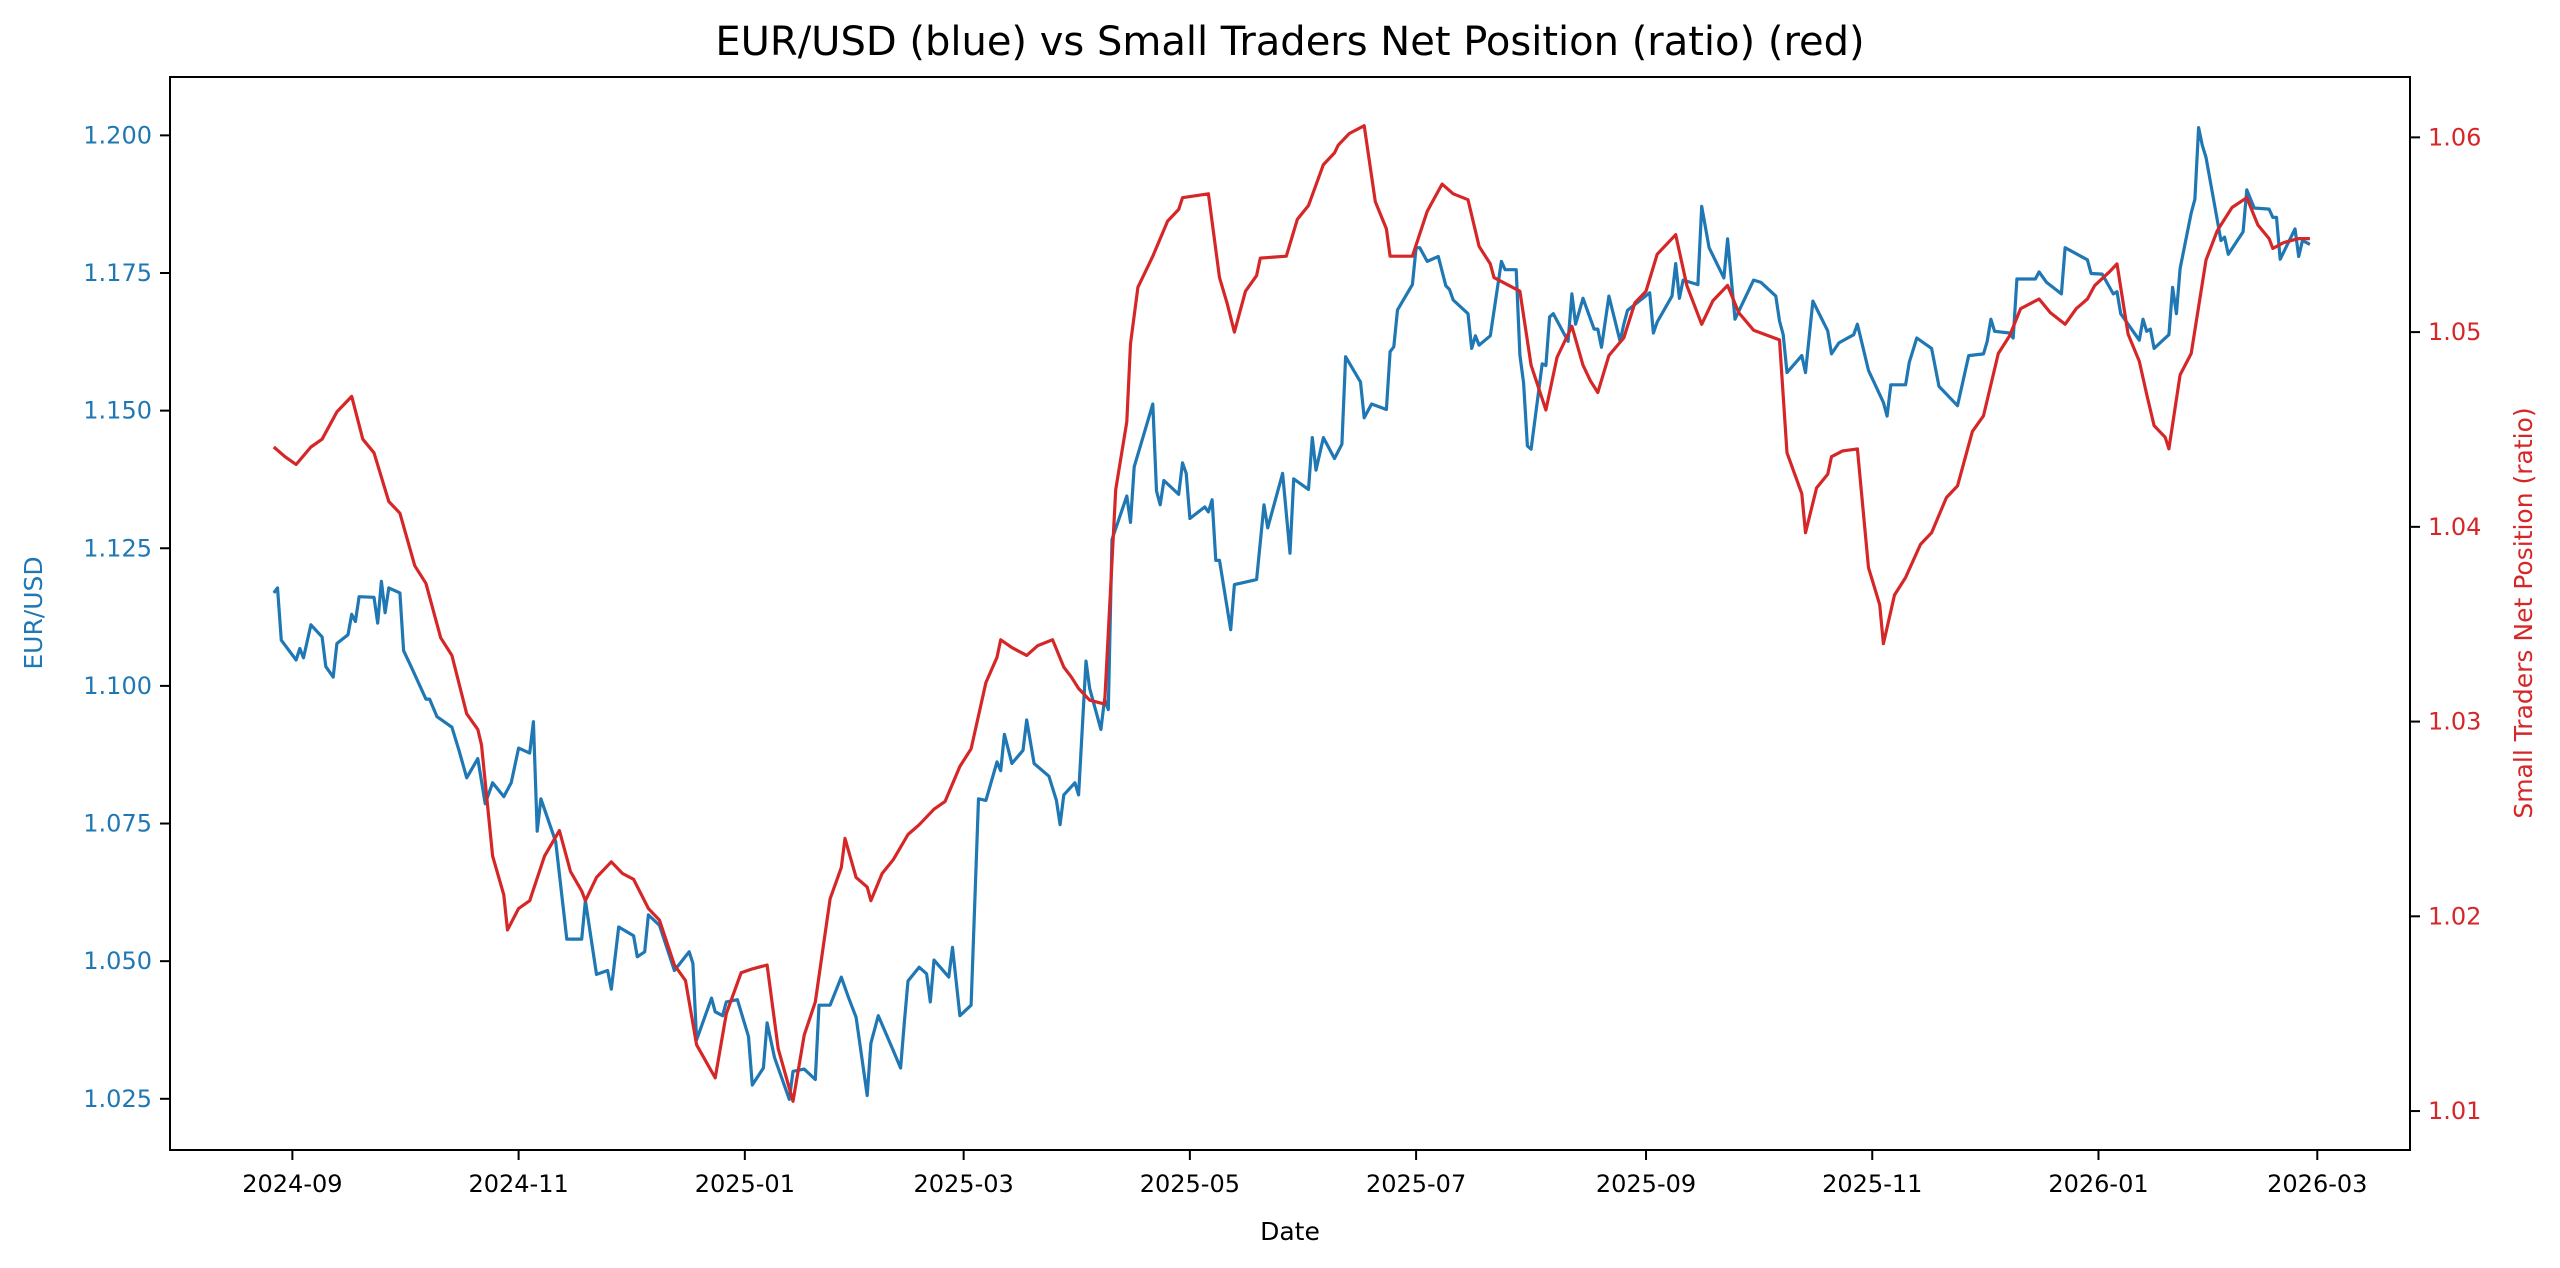  What do you see at coordinates (1190, 1184) in the screenshot?
I see `x-tick-label: 2025-05` at bounding box center [1190, 1184].